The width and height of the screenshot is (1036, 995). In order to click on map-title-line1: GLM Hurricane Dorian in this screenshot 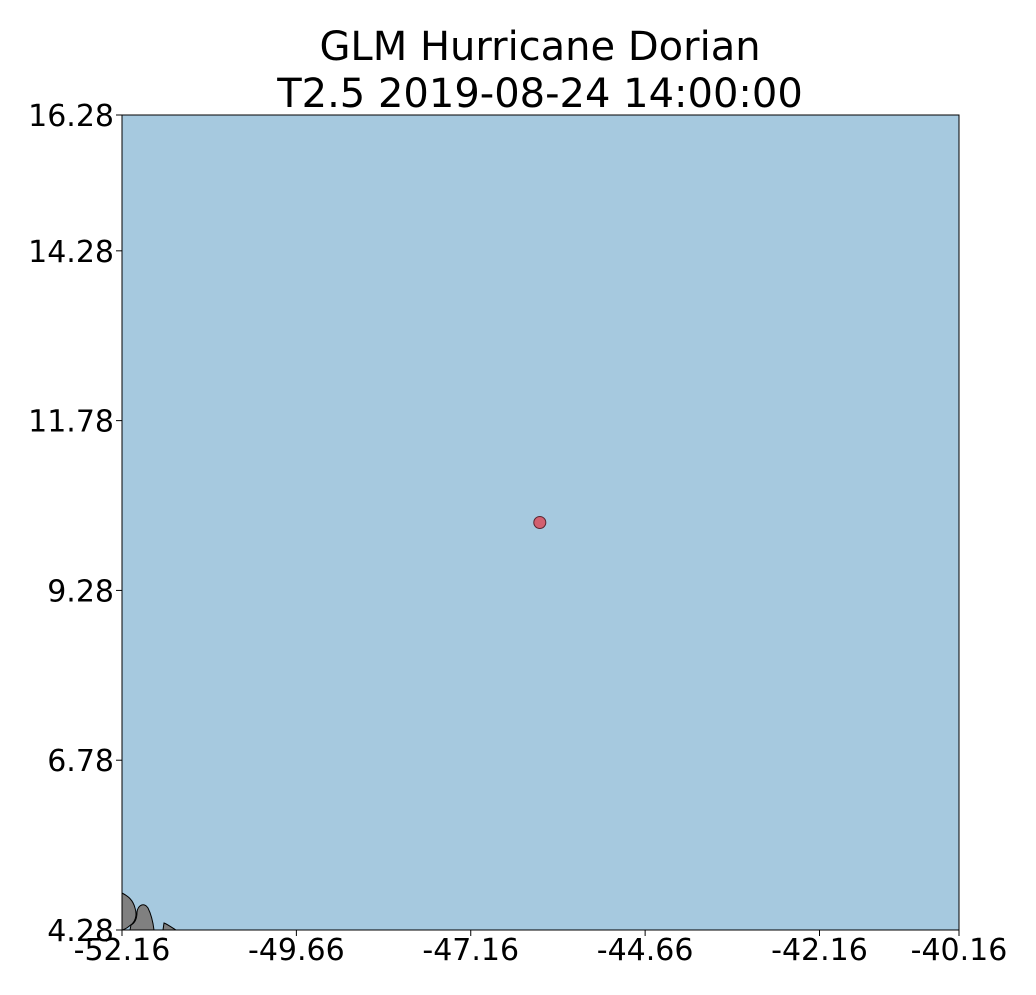, I will do `click(539, 47)`.